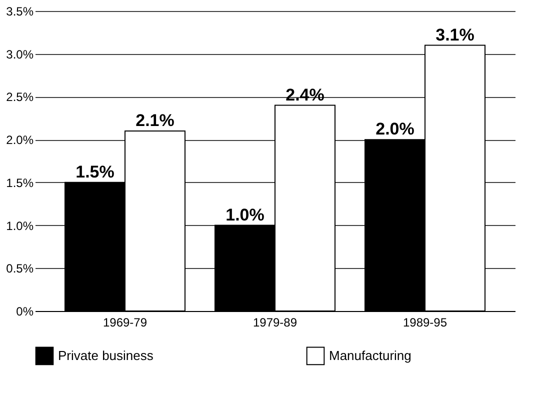  Describe the element at coordinates (106, 355) in the screenshot. I see `legend-label: Private business` at that location.